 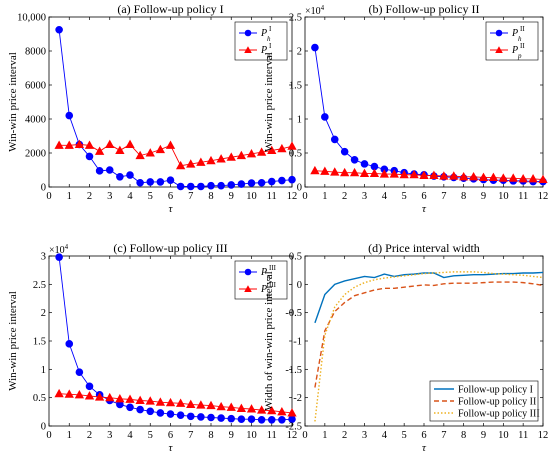 I want to click on legend-label-sub: h, so click(x=269, y=39).